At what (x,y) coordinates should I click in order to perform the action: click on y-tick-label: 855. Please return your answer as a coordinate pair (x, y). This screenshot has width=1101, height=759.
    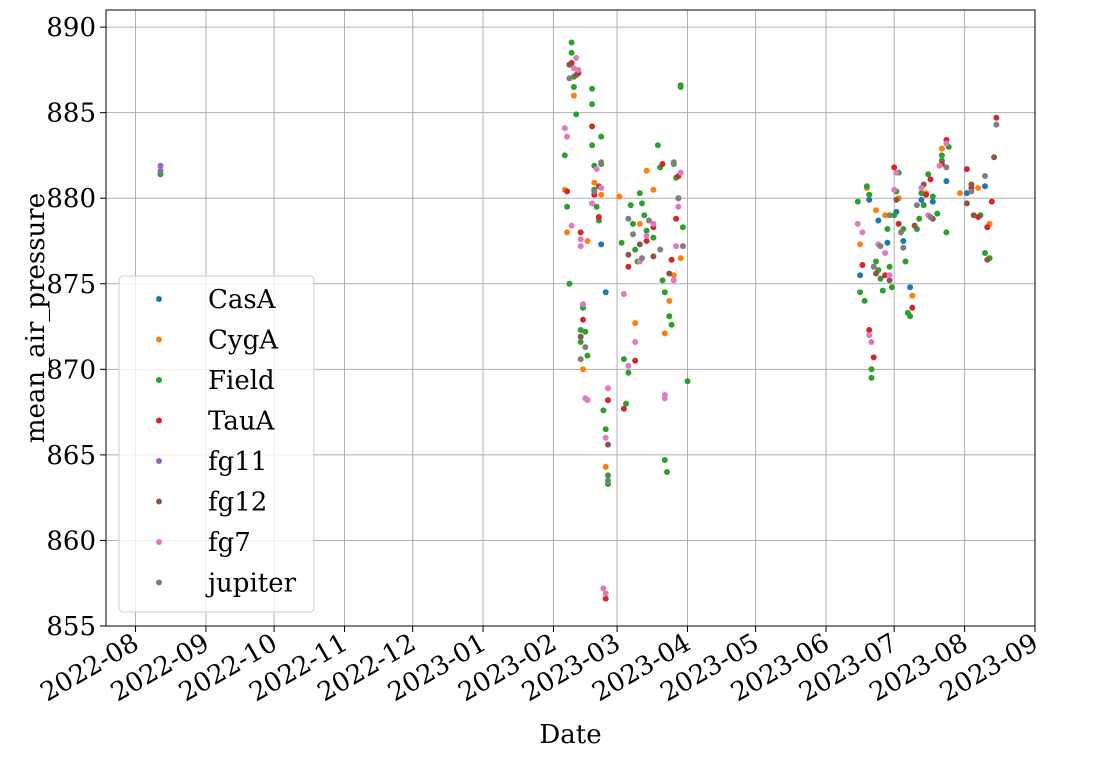
    Looking at the image, I should click on (71, 627).